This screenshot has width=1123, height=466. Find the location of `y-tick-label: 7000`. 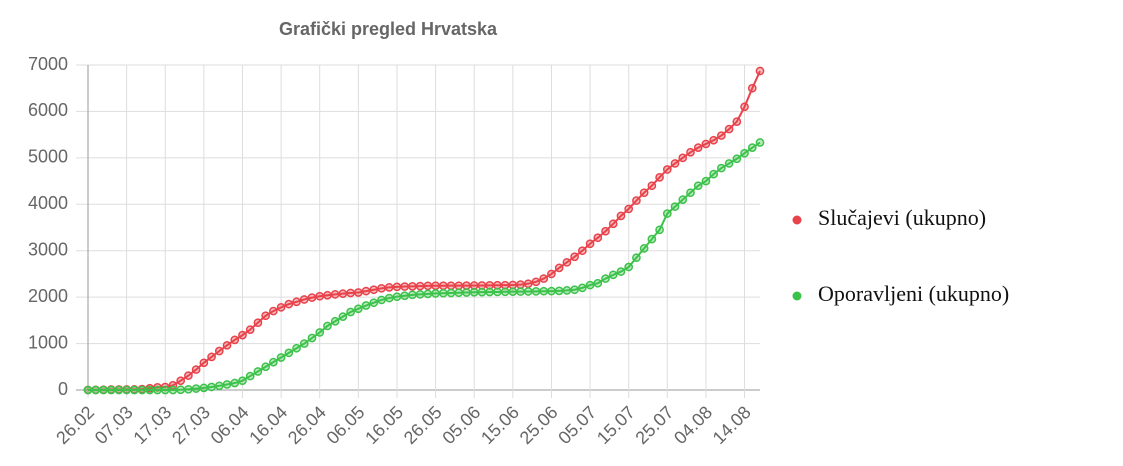

y-tick-label: 7000 is located at coordinates (48, 64).